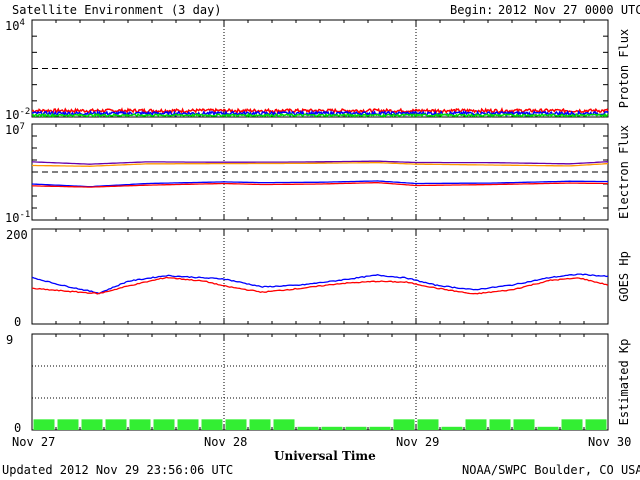  What do you see at coordinates (624, 68) in the screenshot?
I see `y-axis-label: Proton Flux` at bounding box center [624, 68].